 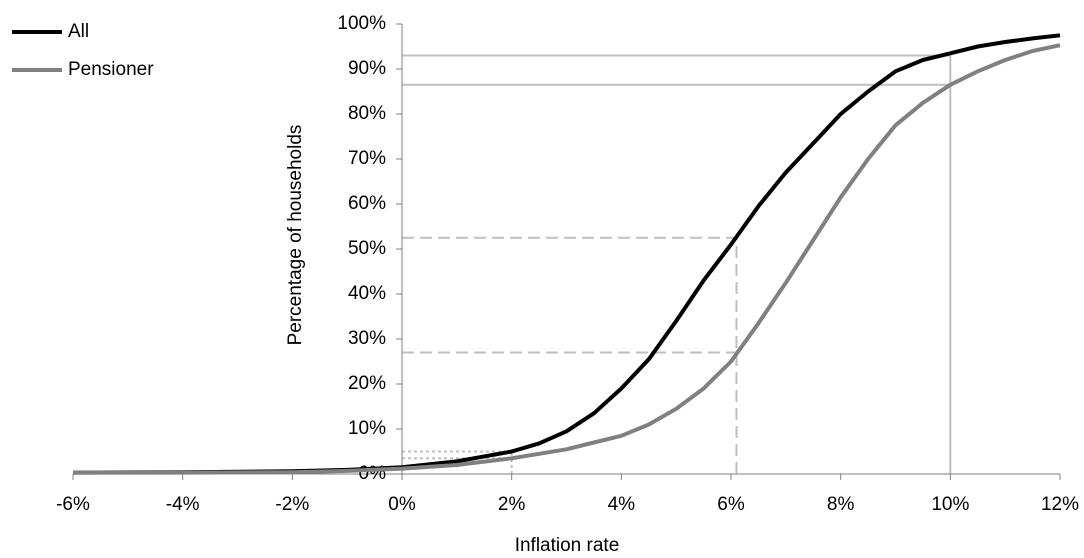 What do you see at coordinates (367, 293) in the screenshot?
I see `y-tick-label: 40%` at bounding box center [367, 293].